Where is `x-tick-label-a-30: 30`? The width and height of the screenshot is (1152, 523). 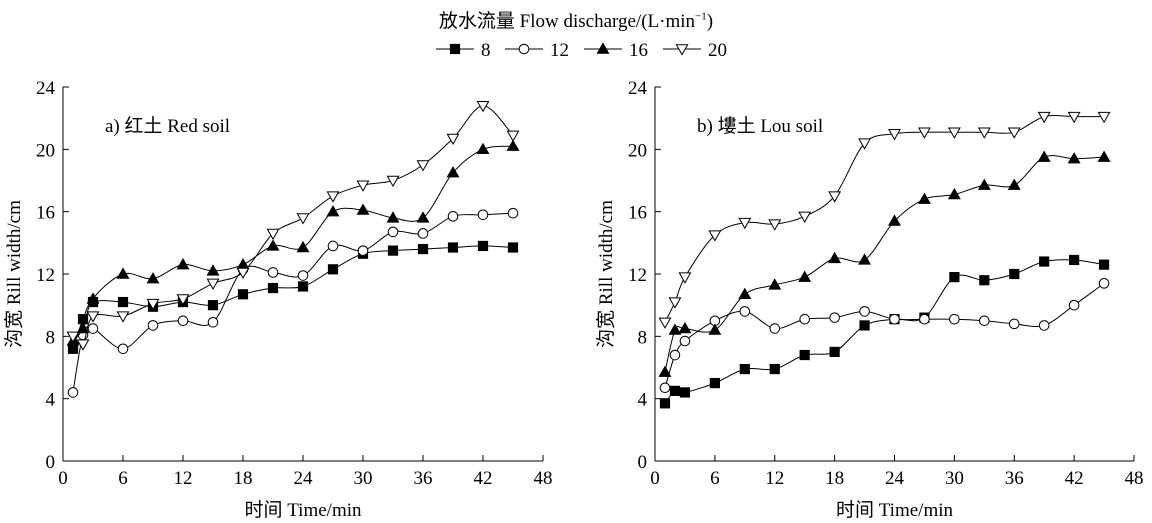 x-tick-label-a-30: 30 is located at coordinates (363, 478).